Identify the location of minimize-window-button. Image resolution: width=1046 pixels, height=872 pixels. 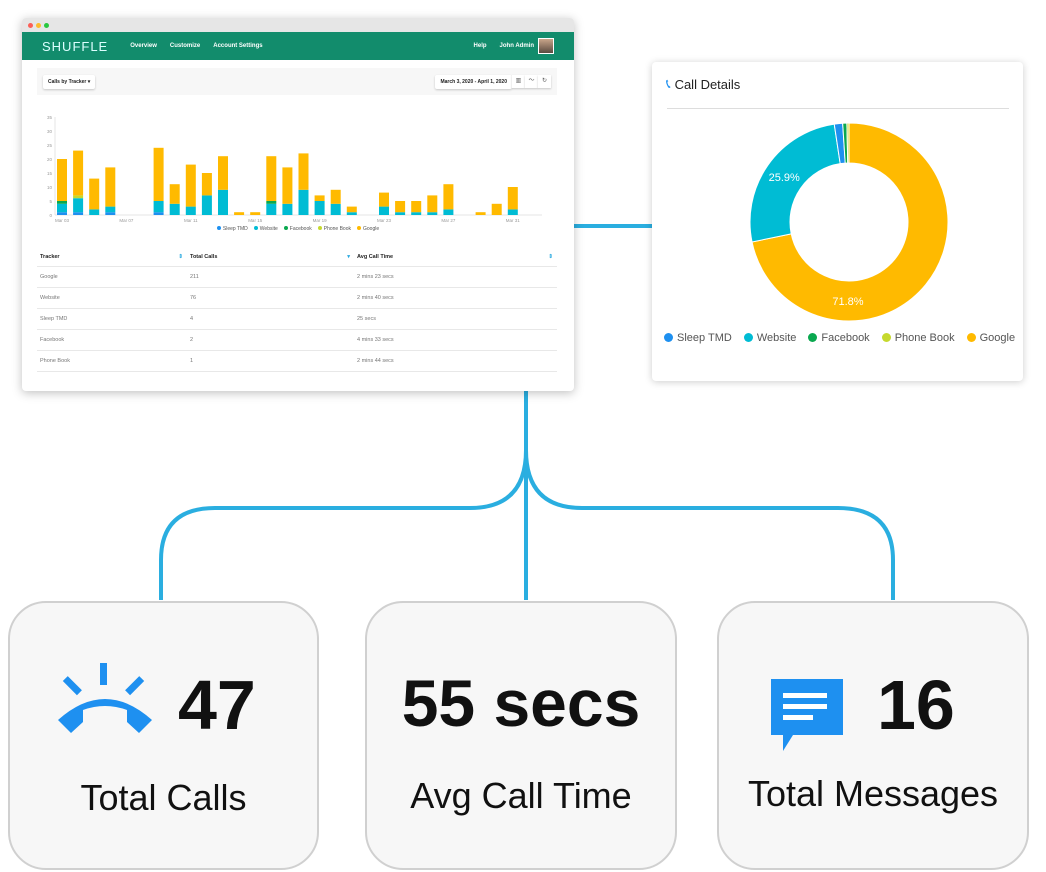
(38, 25).